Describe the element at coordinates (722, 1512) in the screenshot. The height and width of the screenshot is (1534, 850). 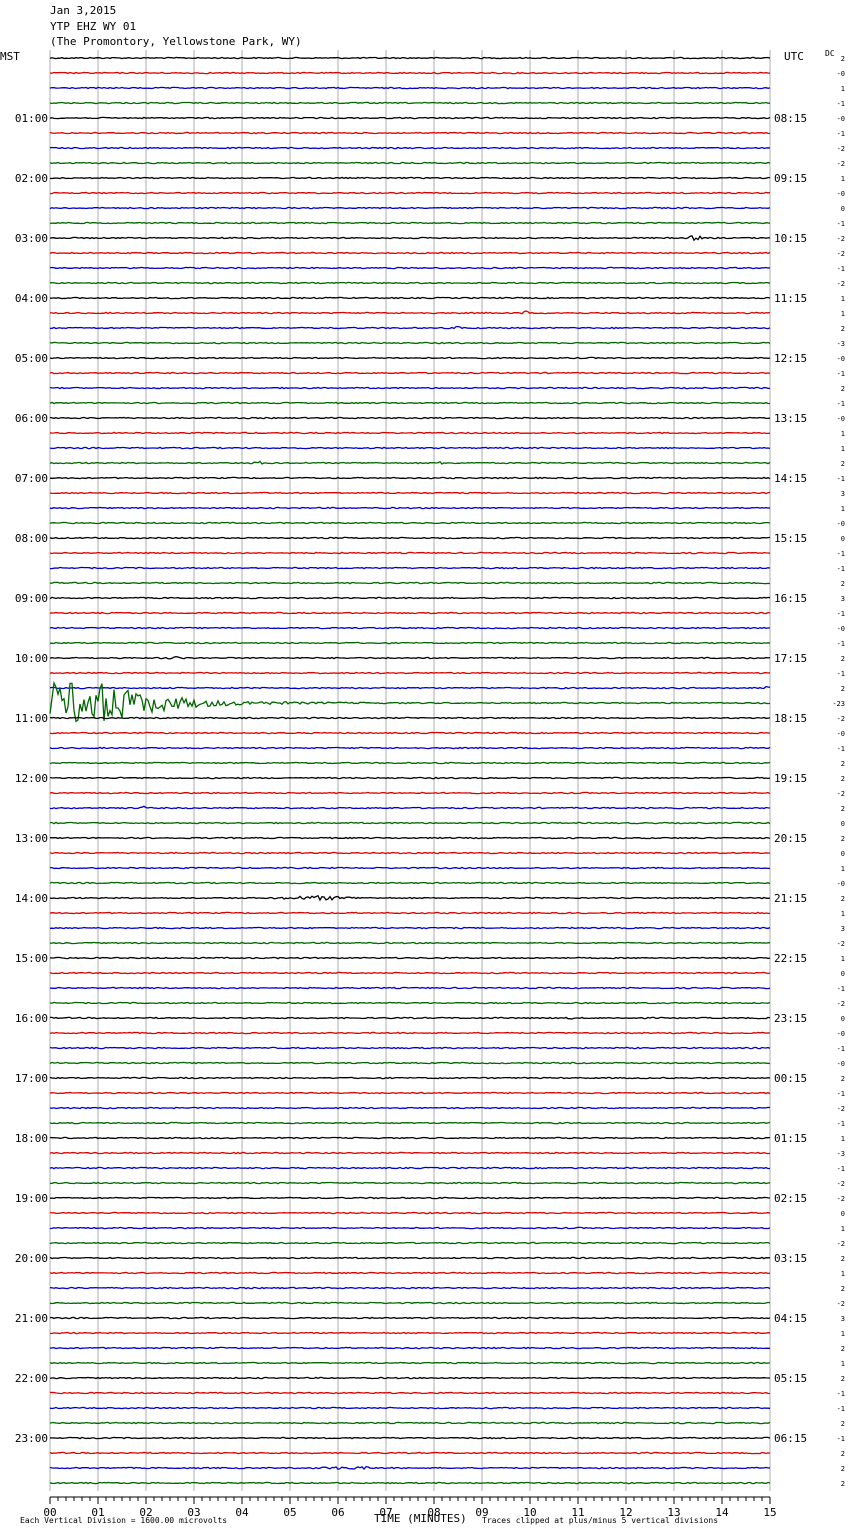
I see `x-tick-label: 14` at that location.